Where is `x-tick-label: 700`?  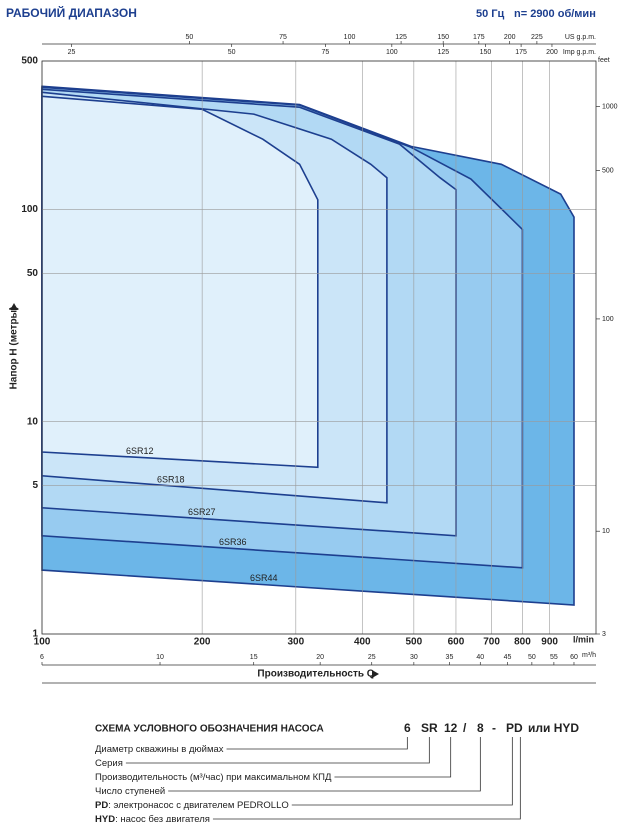
x-tick-label: 700 is located at coordinates (491, 642).